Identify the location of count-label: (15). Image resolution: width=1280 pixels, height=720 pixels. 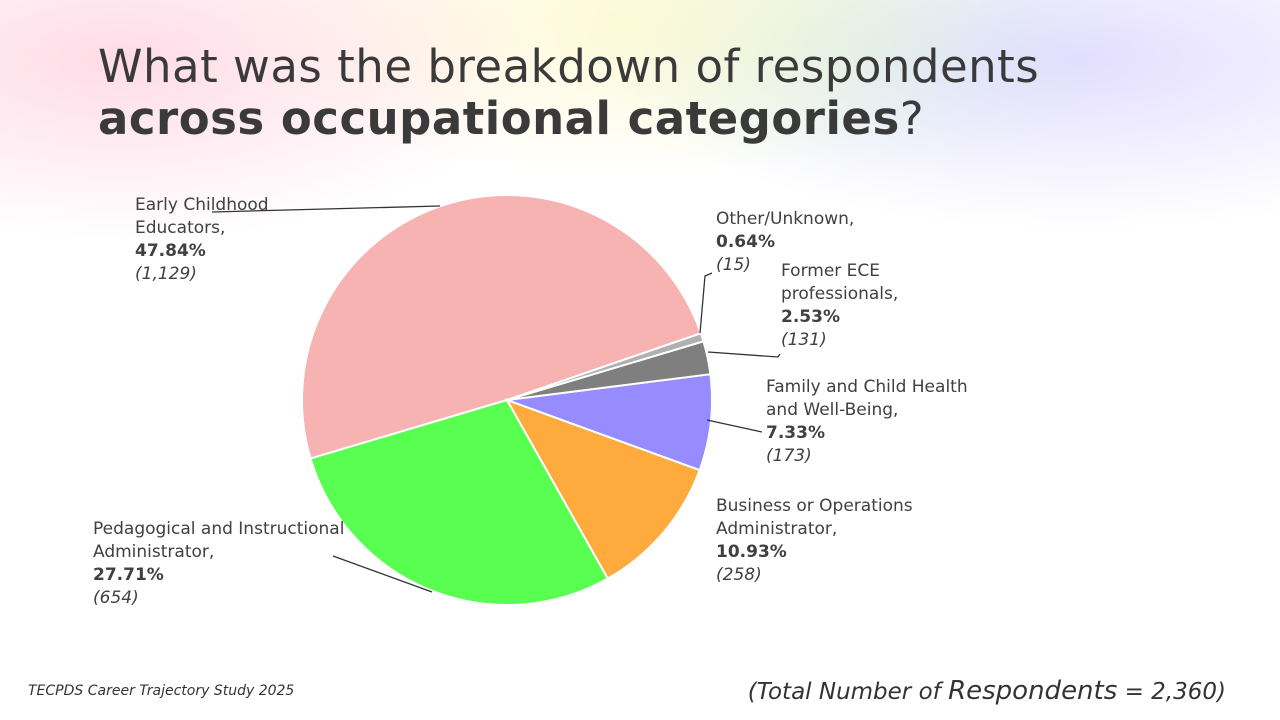
(733, 265).